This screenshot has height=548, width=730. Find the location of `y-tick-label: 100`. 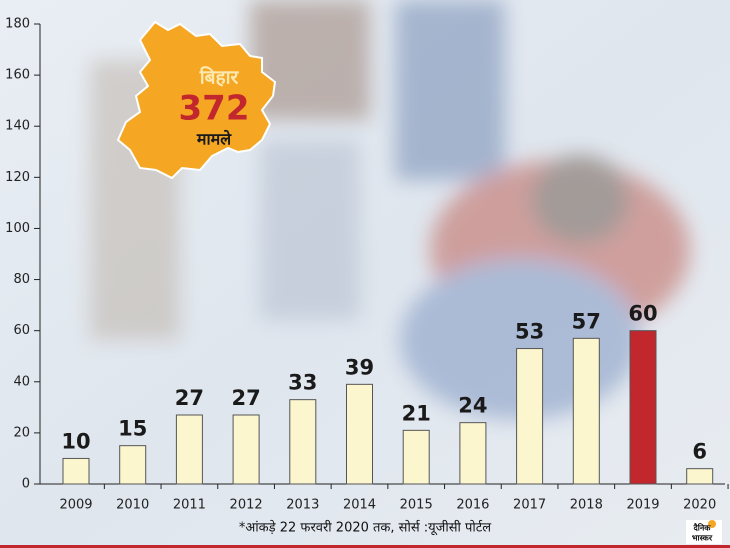

y-tick-label: 100 is located at coordinates (17, 228).